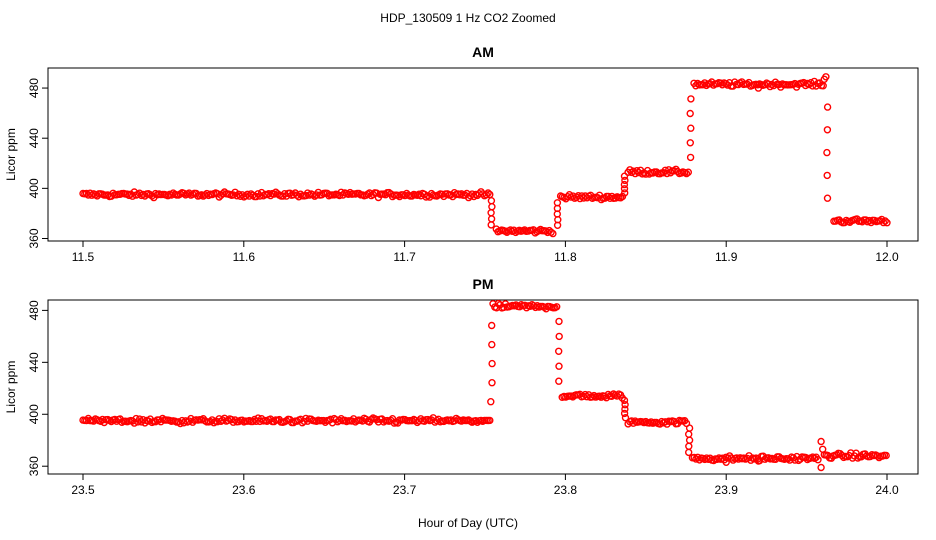 Image resolution: width=936 pixels, height=540 pixels. What do you see at coordinates (467, 18) in the screenshot?
I see `figure-title: HDP_130509 1 Hz CO2 Zoomed` at bounding box center [467, 18].